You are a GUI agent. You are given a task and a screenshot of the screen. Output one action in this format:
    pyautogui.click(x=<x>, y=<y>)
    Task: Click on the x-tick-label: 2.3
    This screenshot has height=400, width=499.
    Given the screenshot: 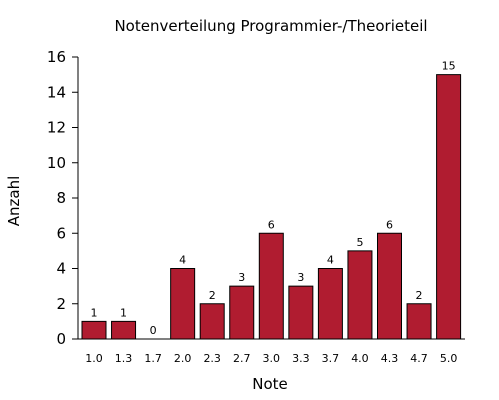 What is the action you would take?
    pyautogui.click(x=212, y=358)
    